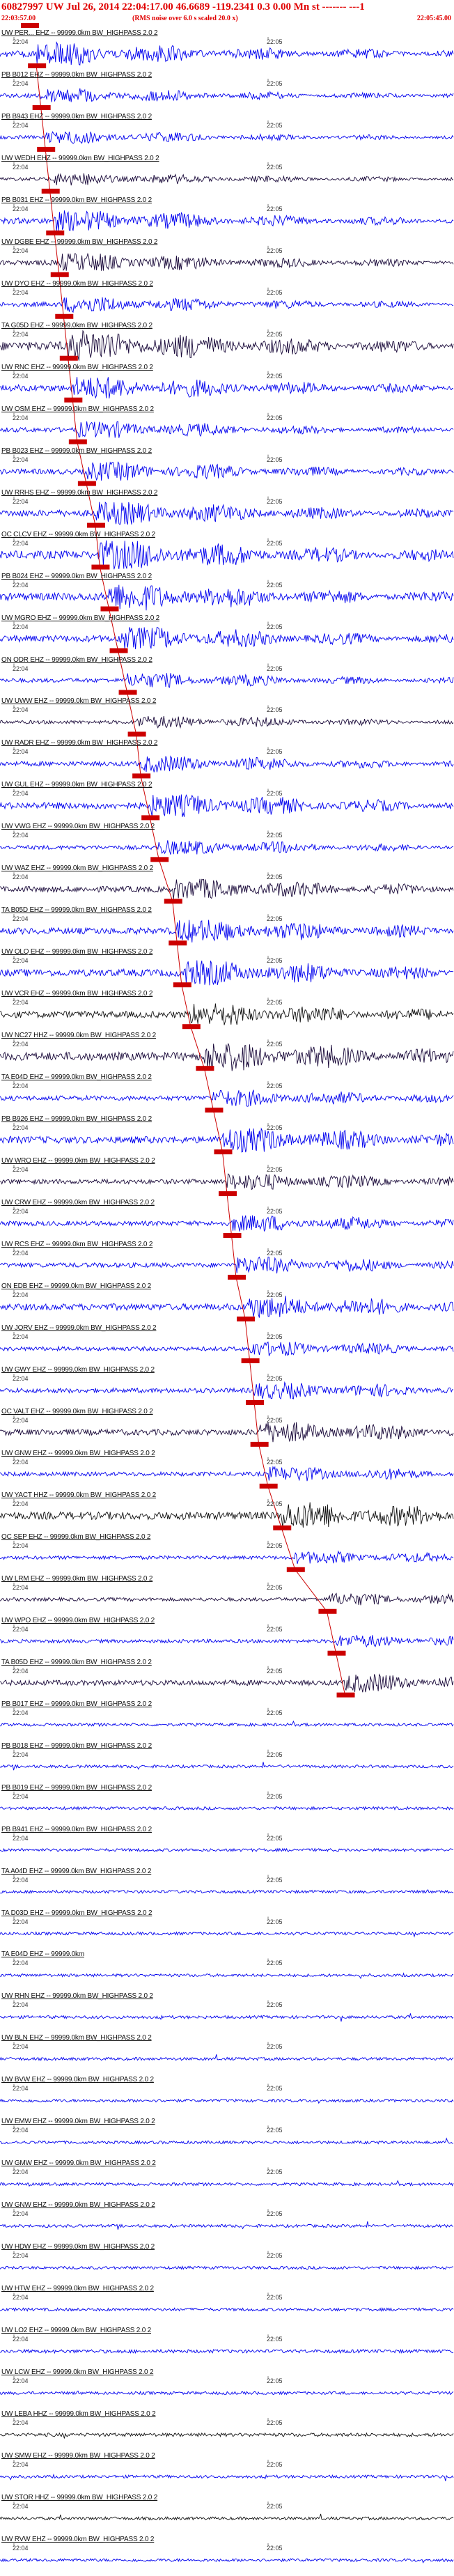  What do you see at coordinates (30, 25) in the screenshot?
I see `pick-marker-header` at bounding box center [30, 25].